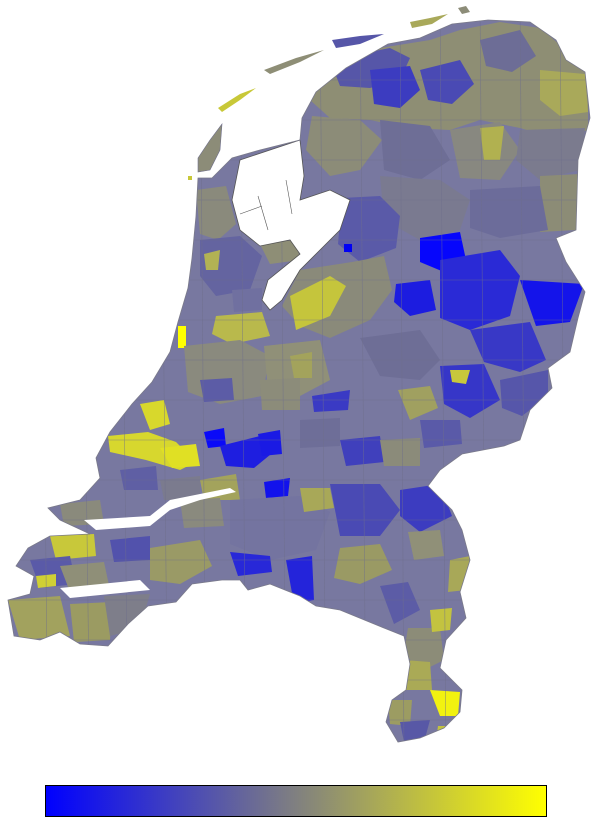  I want to click on ameland-island, so click(358, 41).